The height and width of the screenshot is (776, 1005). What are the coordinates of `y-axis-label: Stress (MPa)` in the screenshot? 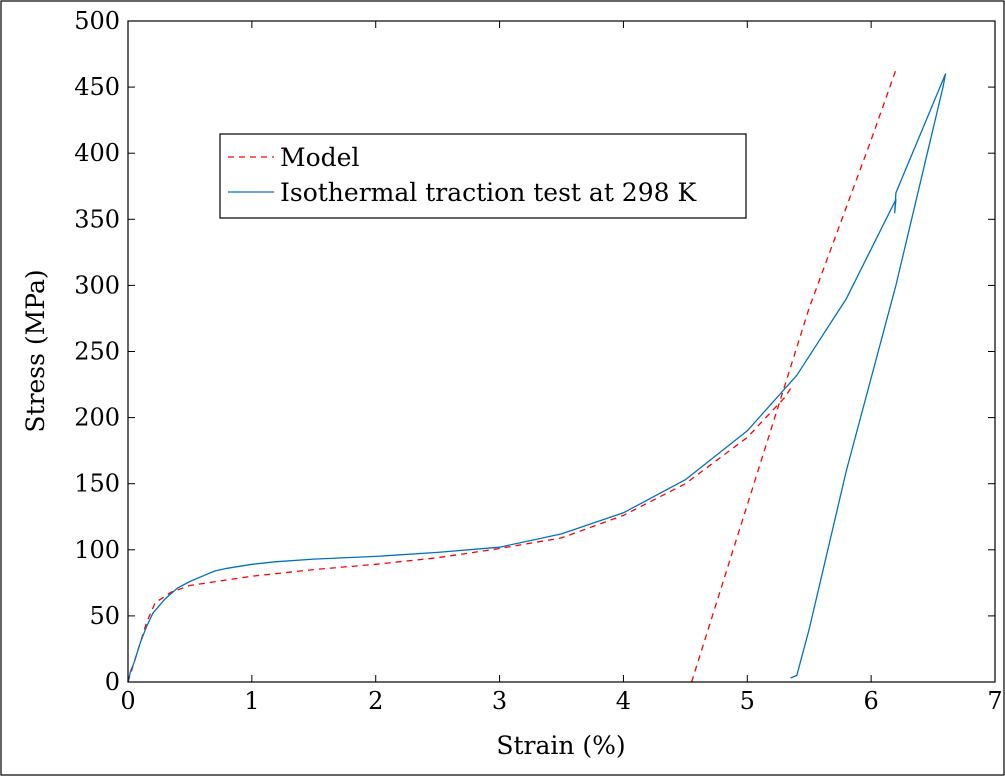 It's located at (35, 350).